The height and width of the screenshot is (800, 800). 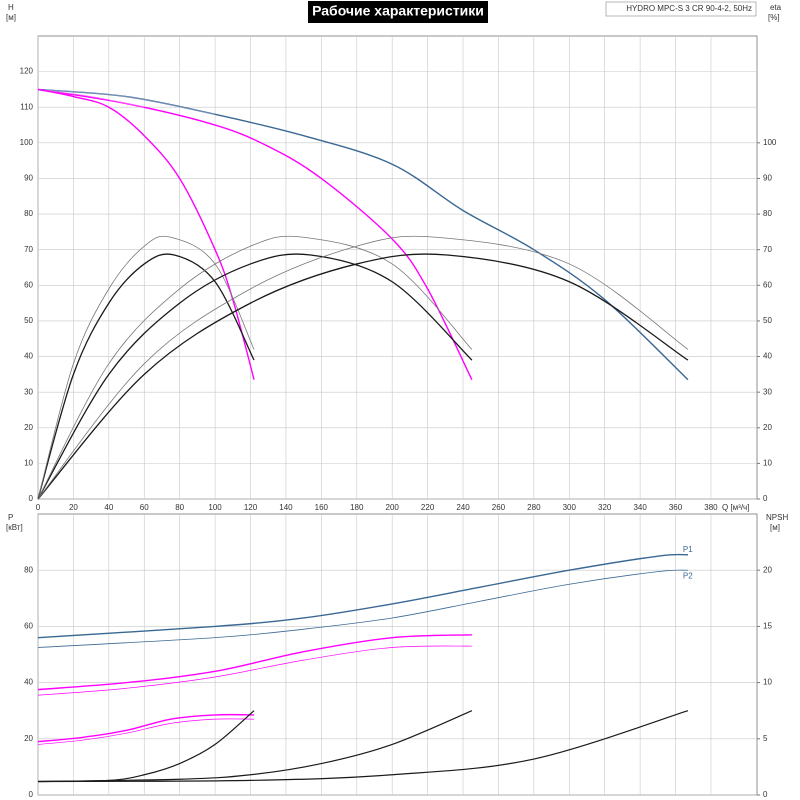 What do you see at coordinates (767, 626) in the screenshot?
I see `y2-tick-label: 15` at bounding box center [767, 626].